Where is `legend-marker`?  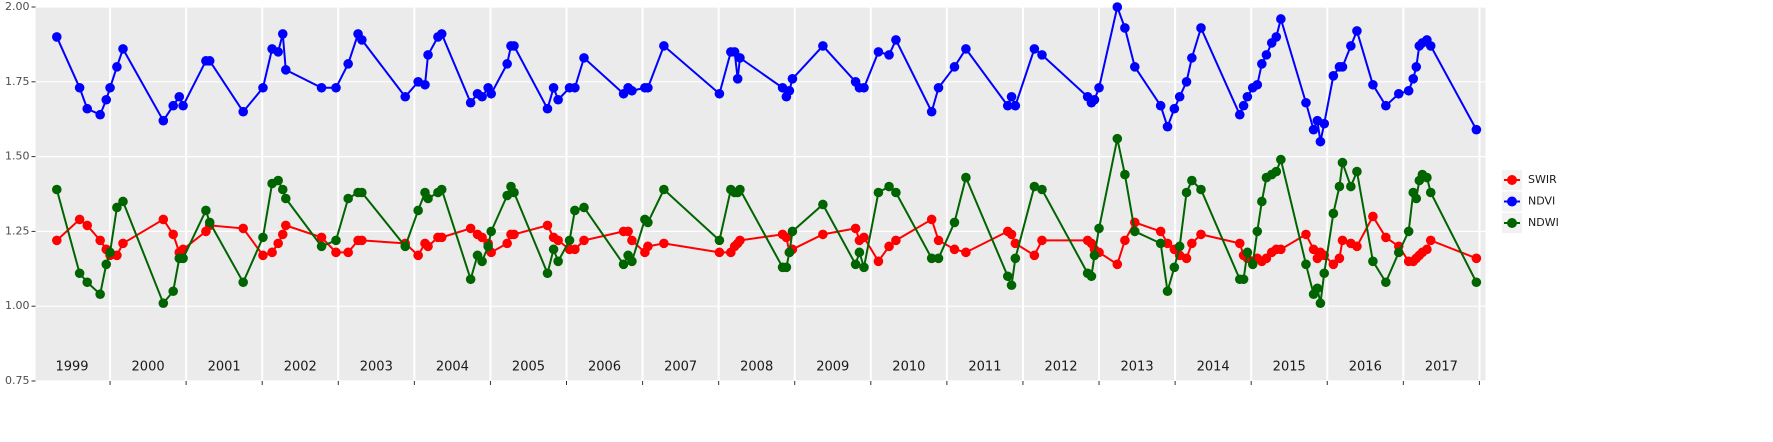 legend-marker is located at coordinates (1512, 223).